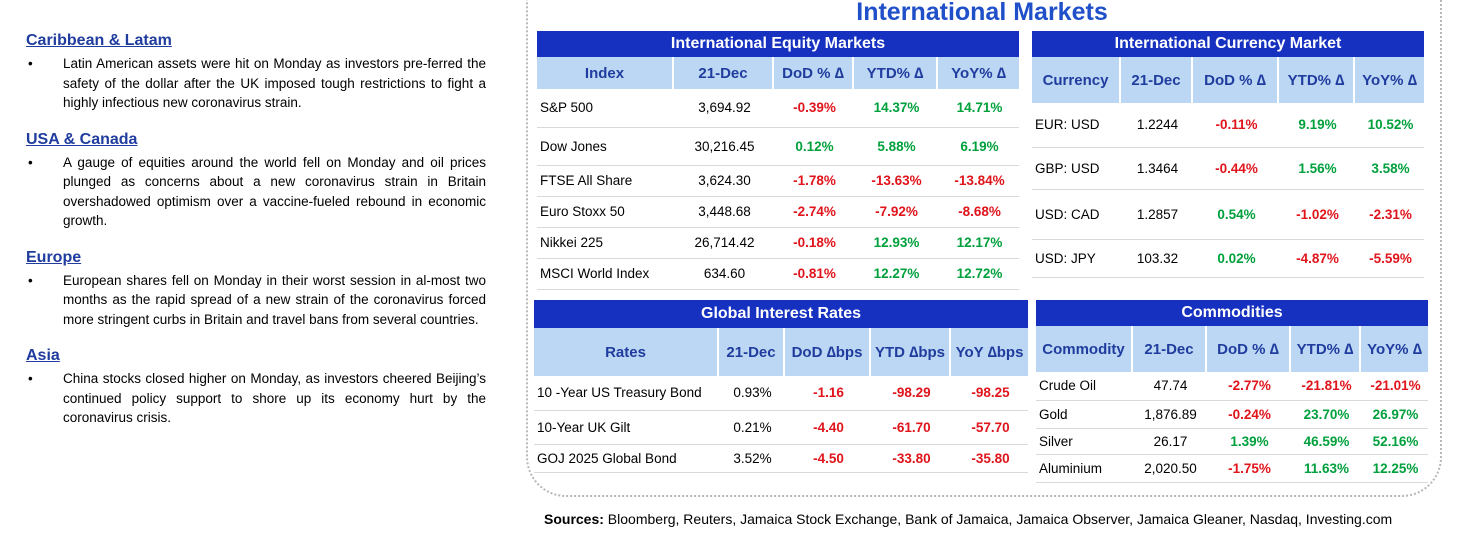  What do you see at coordinates (99, 40) in the screenshot?
I see `region-heading: Caribbean & Latam` at bounding box center [99, 40].